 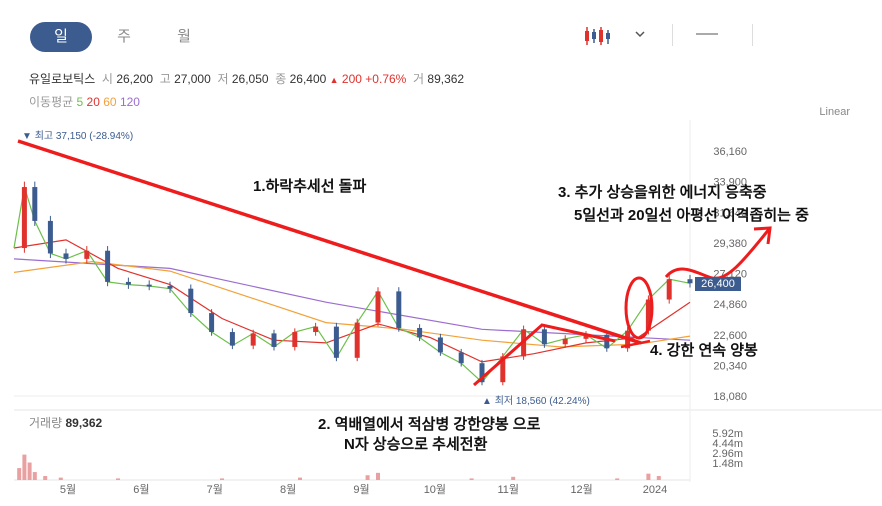 What do you see at coordinates (640, 34) in the screenshot?
I see `chevron-down-icon` at bounding box center [640, 34].